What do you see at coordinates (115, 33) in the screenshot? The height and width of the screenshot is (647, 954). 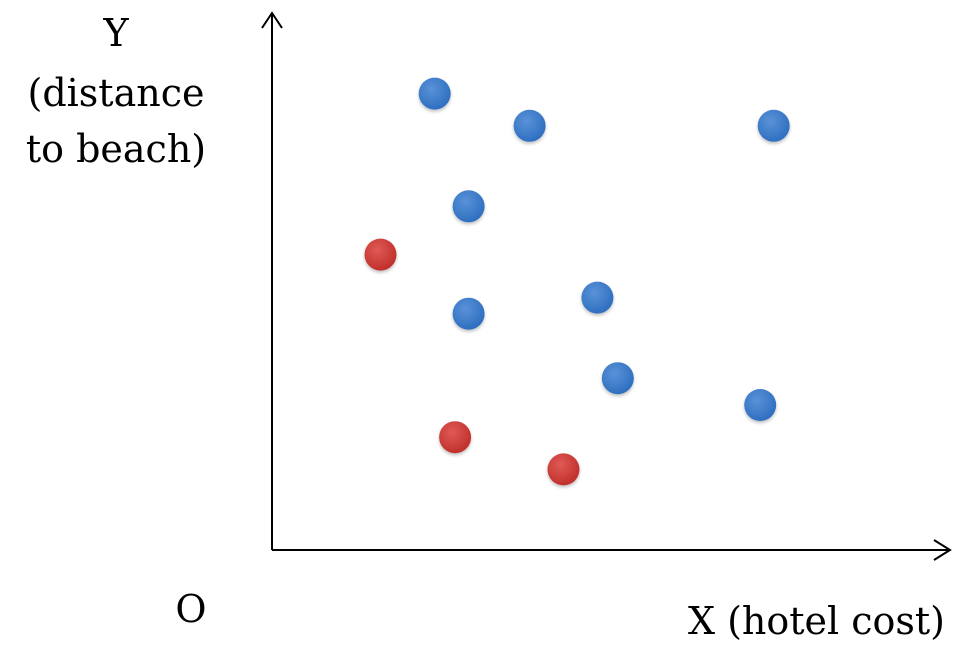 I see `y-axis-letter: Y` at bounding box center [115, 33].